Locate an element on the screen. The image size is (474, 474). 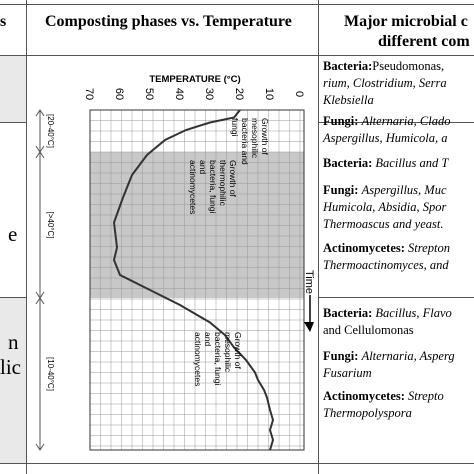
row2-bottom-border-right is located at coordinates (396, 297).